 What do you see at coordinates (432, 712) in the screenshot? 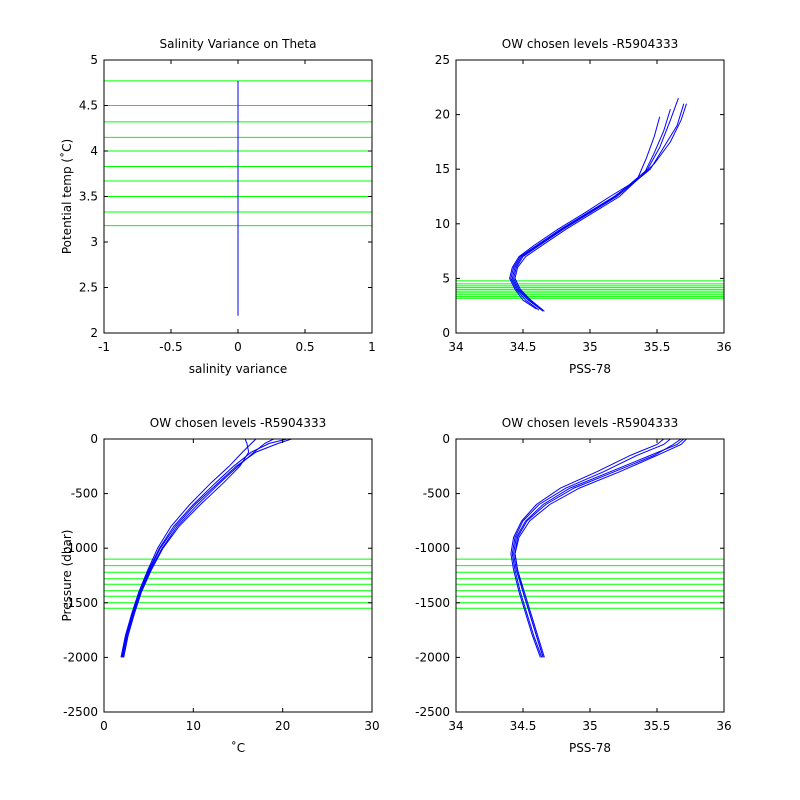
I see `y-tick-label-pressure-salinity-0: -2500` at bounding box center [432, 712].